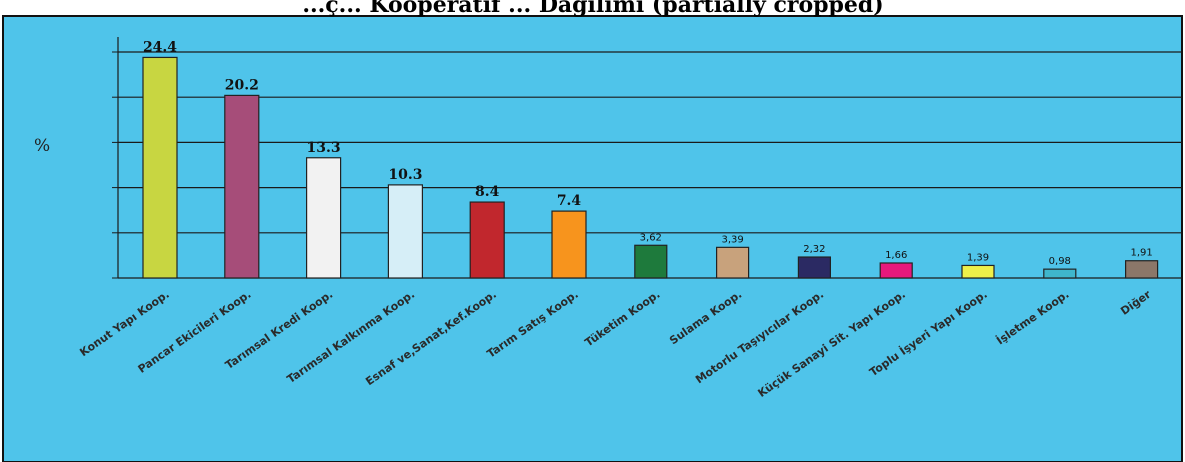 The image size is (1185, 462). Describe the element at coordinates (814, 249) in the screenshot. I see `value-label: 2,32` at that location.